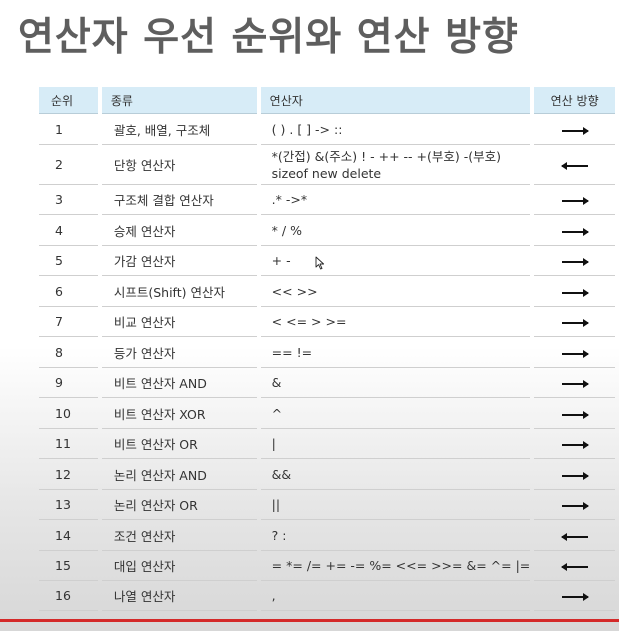  What do you see at coordinates (179, 413) in the screenshot?
I see `kind-cell: 비트 연산자 XOR` at bounding box center [179, 413].